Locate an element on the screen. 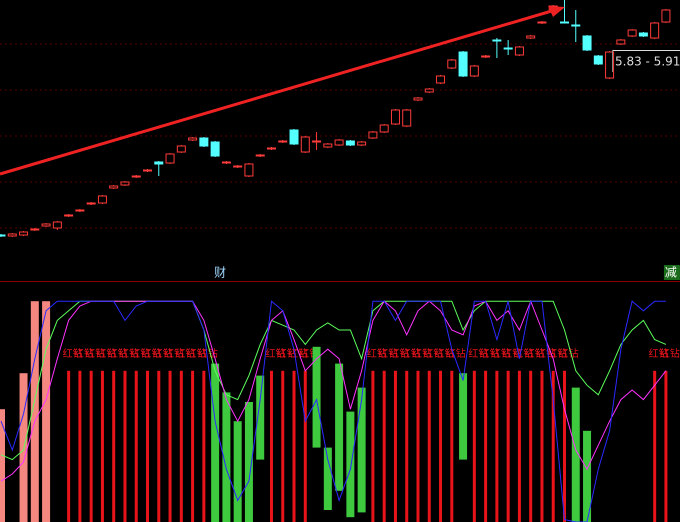 The width and height of the screenshot is (680, 522). marker: 财 is located at coordinates (220, 273).